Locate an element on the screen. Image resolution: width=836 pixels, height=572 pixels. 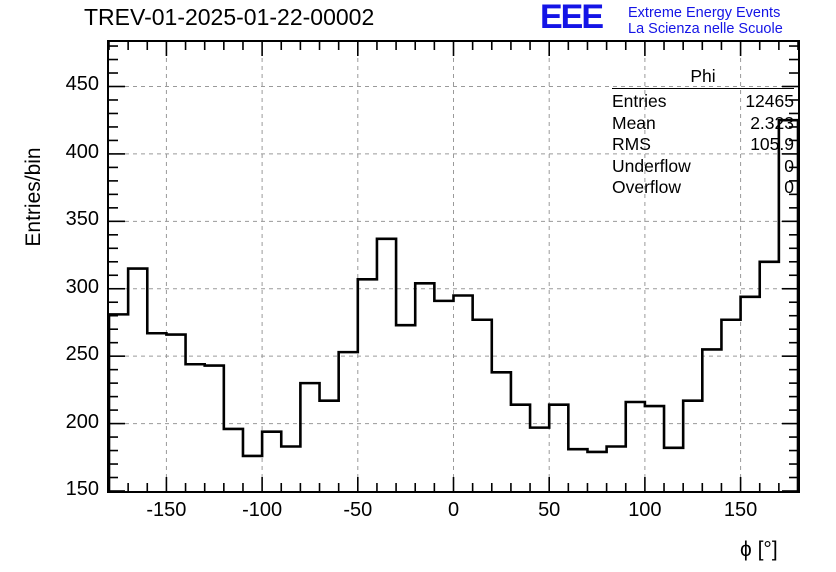
stats-row: Underflow 0 is located at coordinates (703, 167).